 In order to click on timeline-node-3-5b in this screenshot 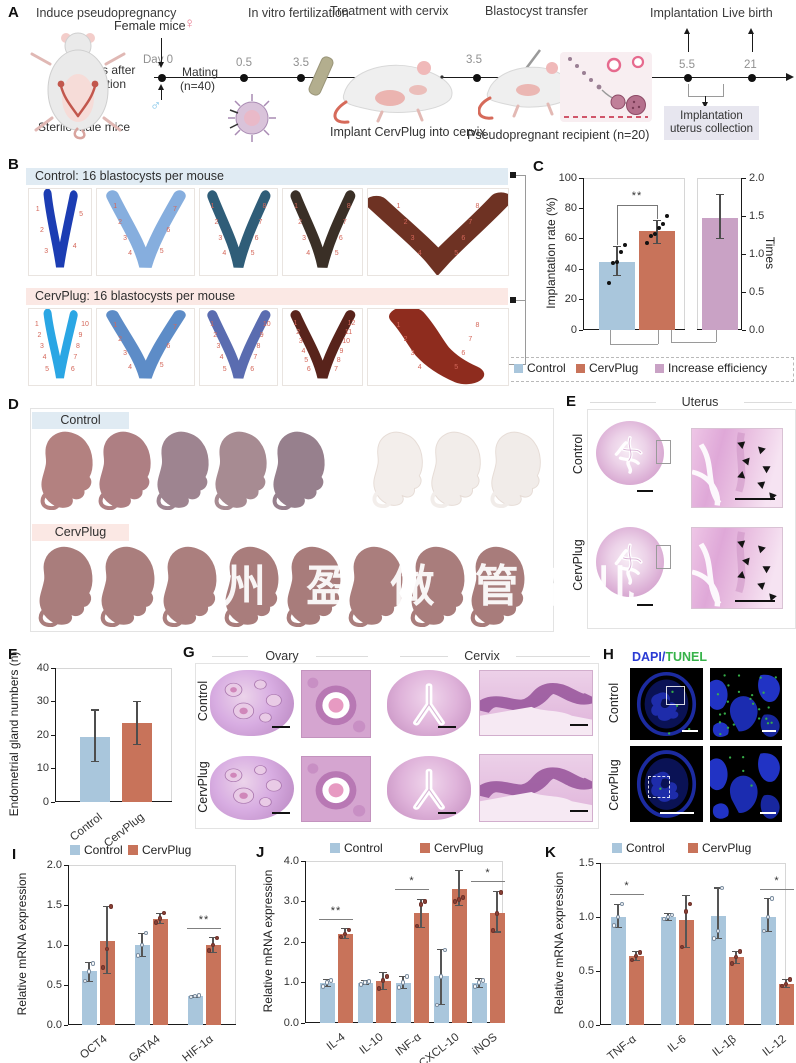, I will do `click(477, 78)`.